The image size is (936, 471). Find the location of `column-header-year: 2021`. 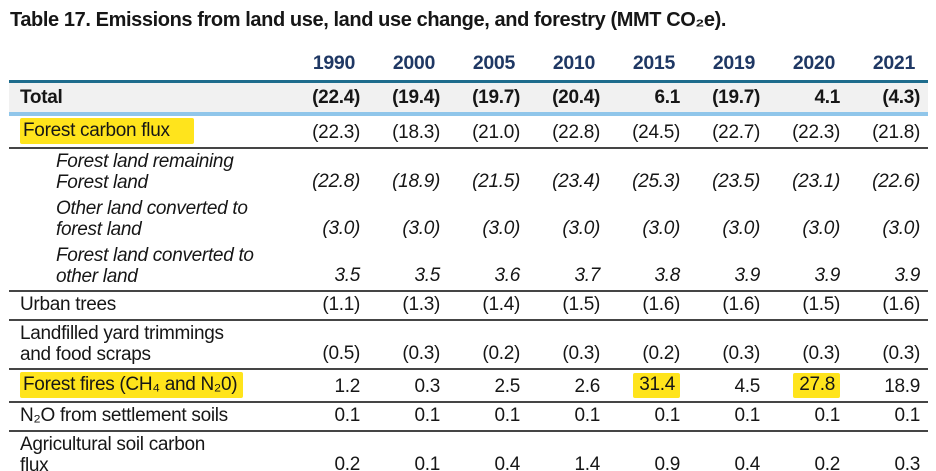

column-header-year: 2021 is located at coordinates (888, 67).